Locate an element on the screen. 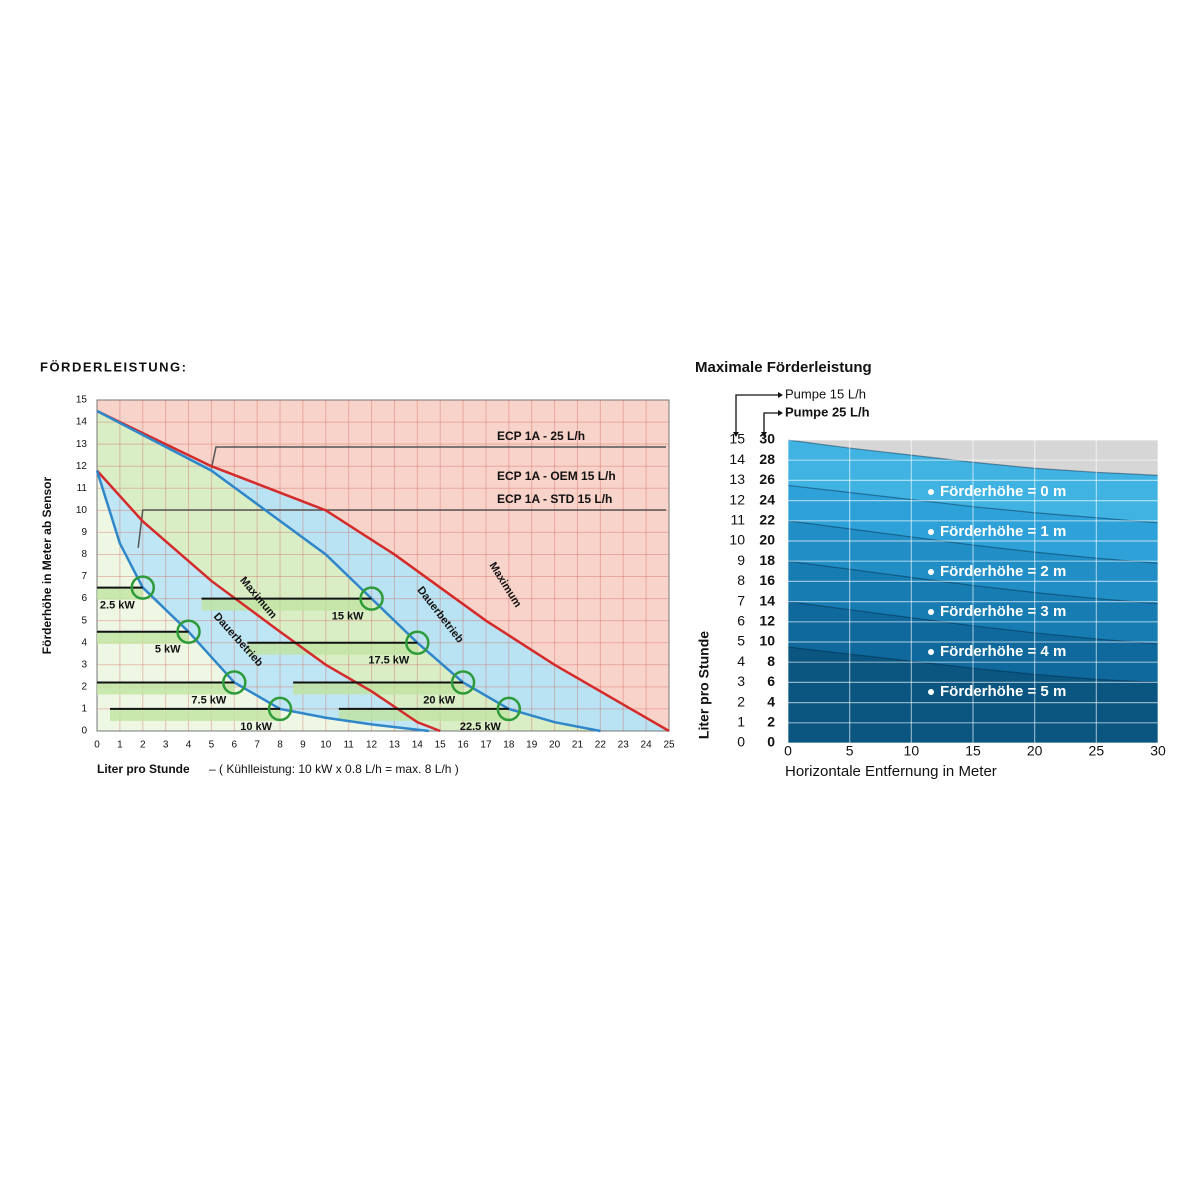  point-label: 15 kW is located at coordinates (348, 617).